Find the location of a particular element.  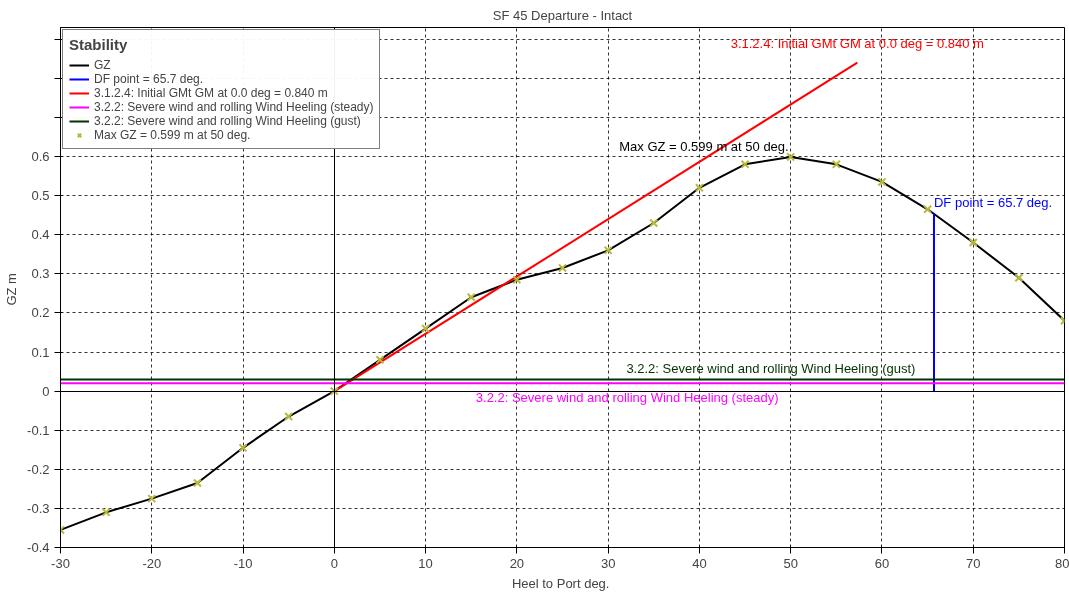

legend-label: Max GZ = 0.599 m at 50 deg. is located at coordinates (172, 135).